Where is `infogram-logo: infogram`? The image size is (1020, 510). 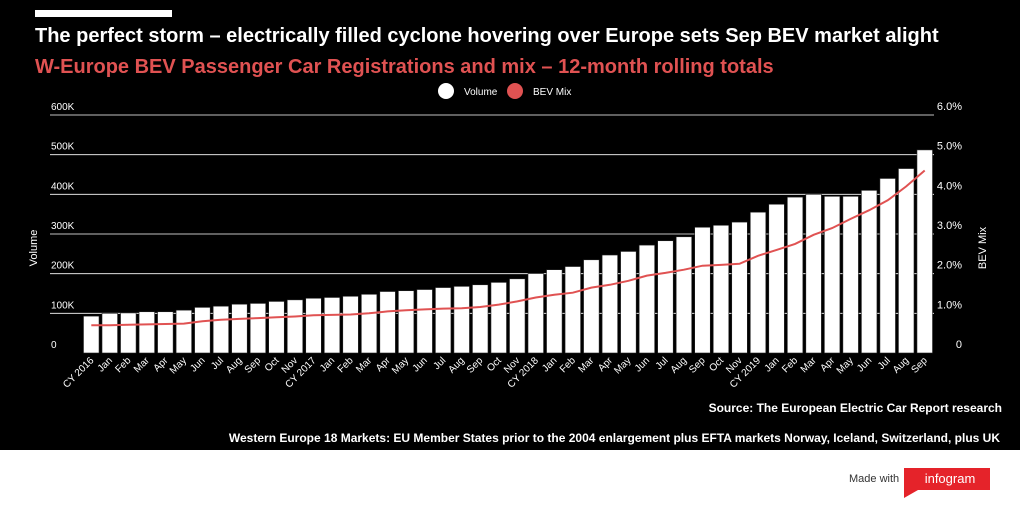
infogram-logo: infogram is located at coordinates (947, 482).